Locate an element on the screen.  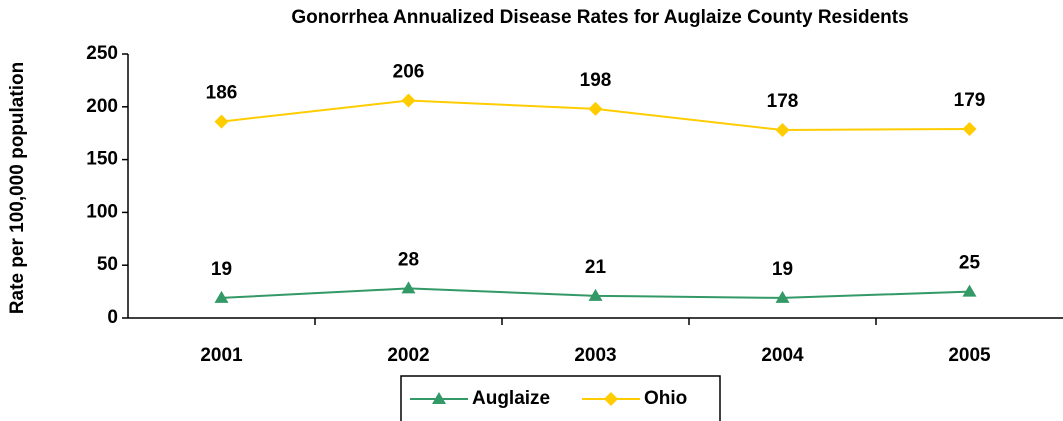
y-tick-label: 50 is located at coordinates (107, 264).